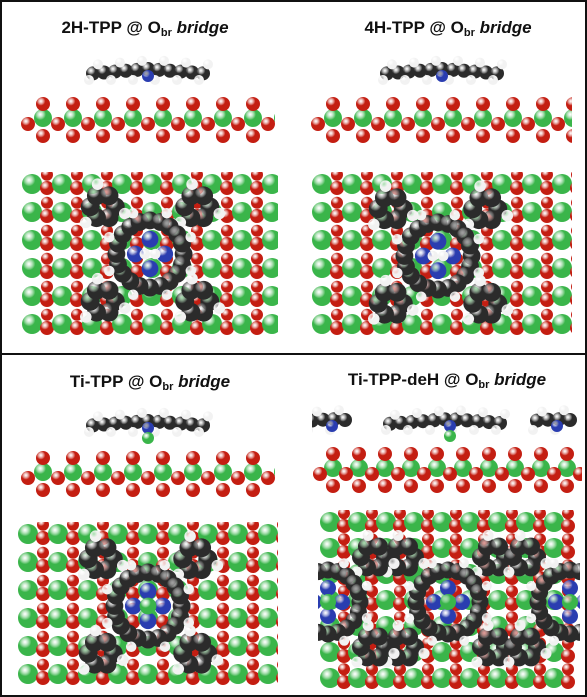 Image resolution: width=587 pixels, height=697 pixels. What do you see at coordinates (442, 76) in the screenshot?
I see `nitrogen-atom` at bounding box center [442, 76].